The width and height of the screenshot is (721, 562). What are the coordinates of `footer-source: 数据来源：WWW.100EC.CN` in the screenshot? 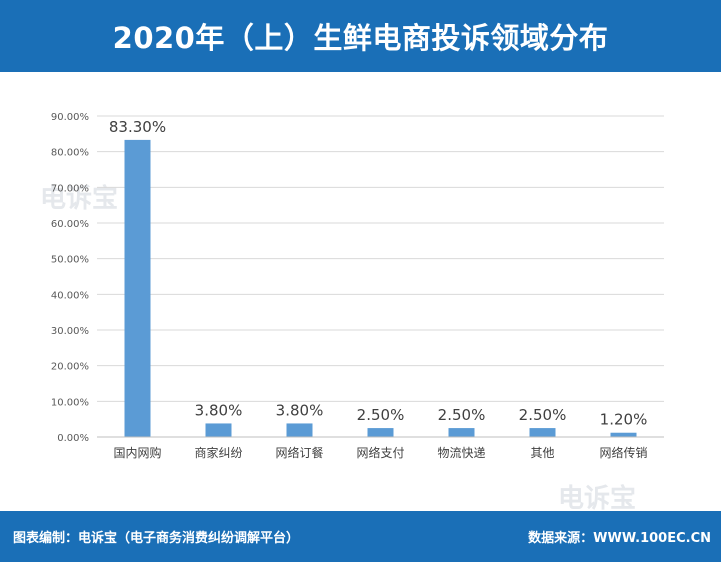 It's located at (619, 538).